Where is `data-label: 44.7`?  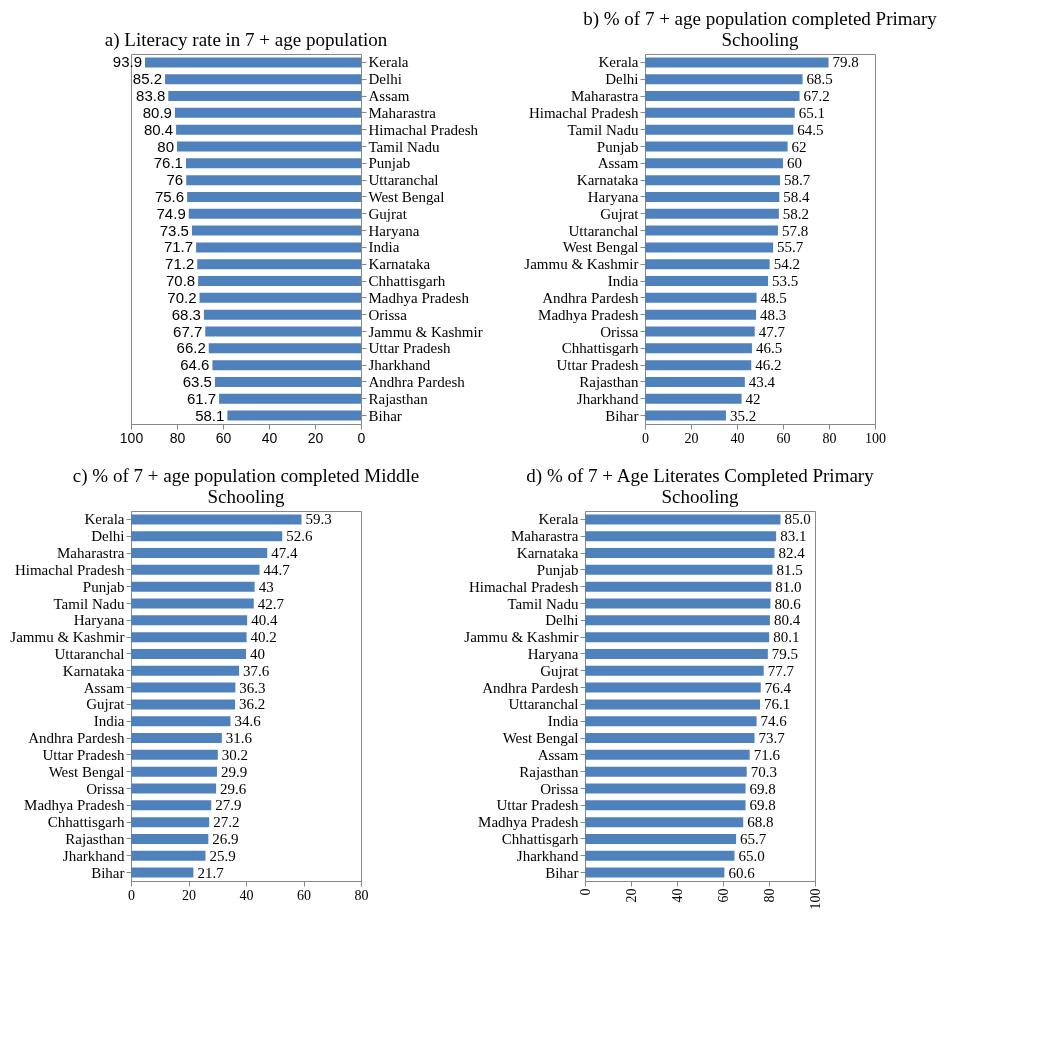
data-label: 44.7 is located at coordinates (277, 569).